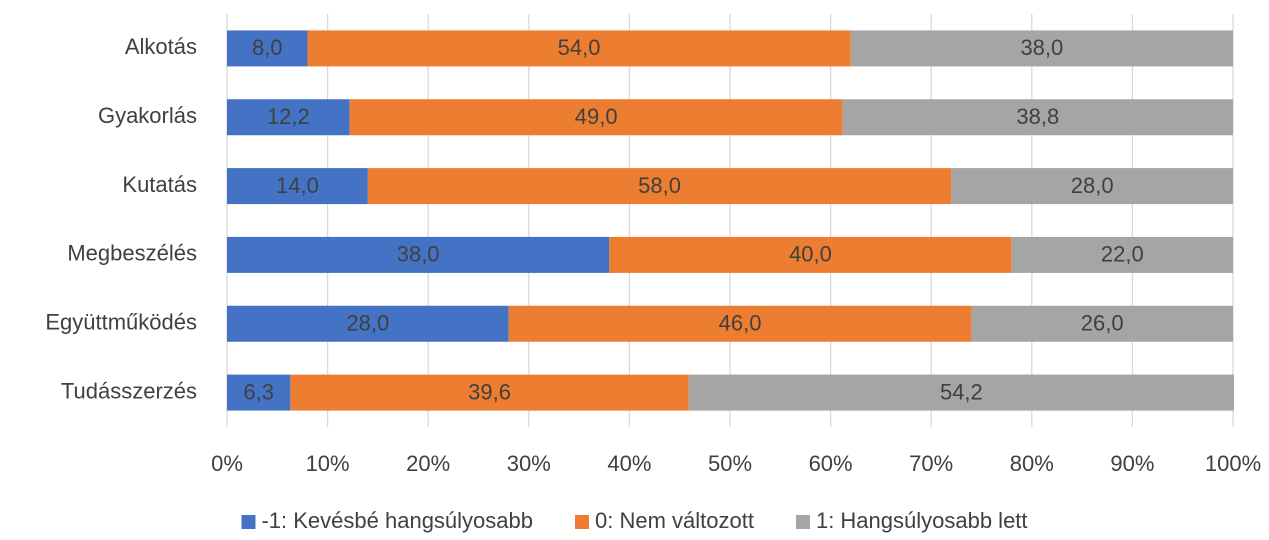  I want to click on data-label: 12,2, so click(288, 116).